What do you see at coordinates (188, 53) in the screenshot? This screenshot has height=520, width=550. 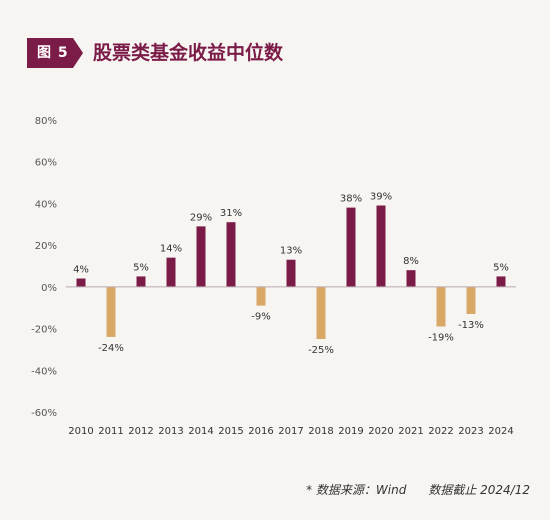 I see `chart-title: 股票类基金收益中位数` at bounding box center [188, 53].